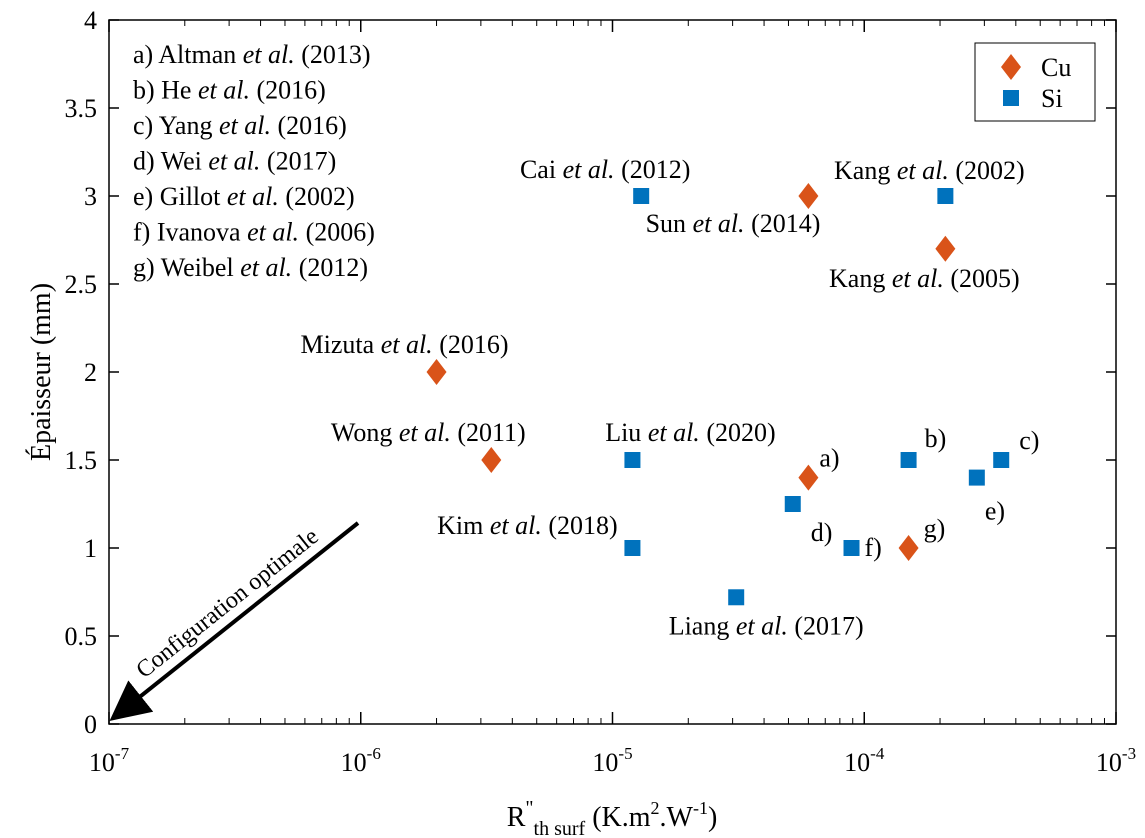  Describe the element at coordinates (240, 125) in the screenshot. I see `reference-item: c) Yang et al. (2016)` at that location.